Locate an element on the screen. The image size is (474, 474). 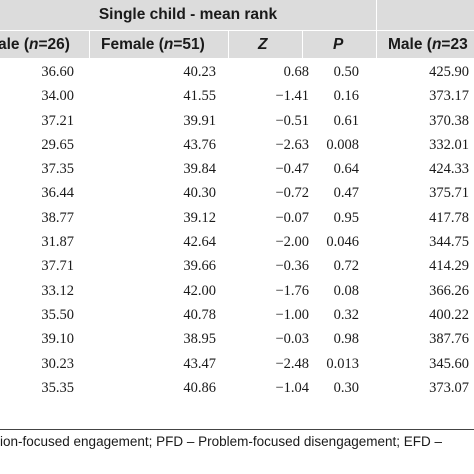
cell-female: 42.64 is located at coordinates (199, 242).